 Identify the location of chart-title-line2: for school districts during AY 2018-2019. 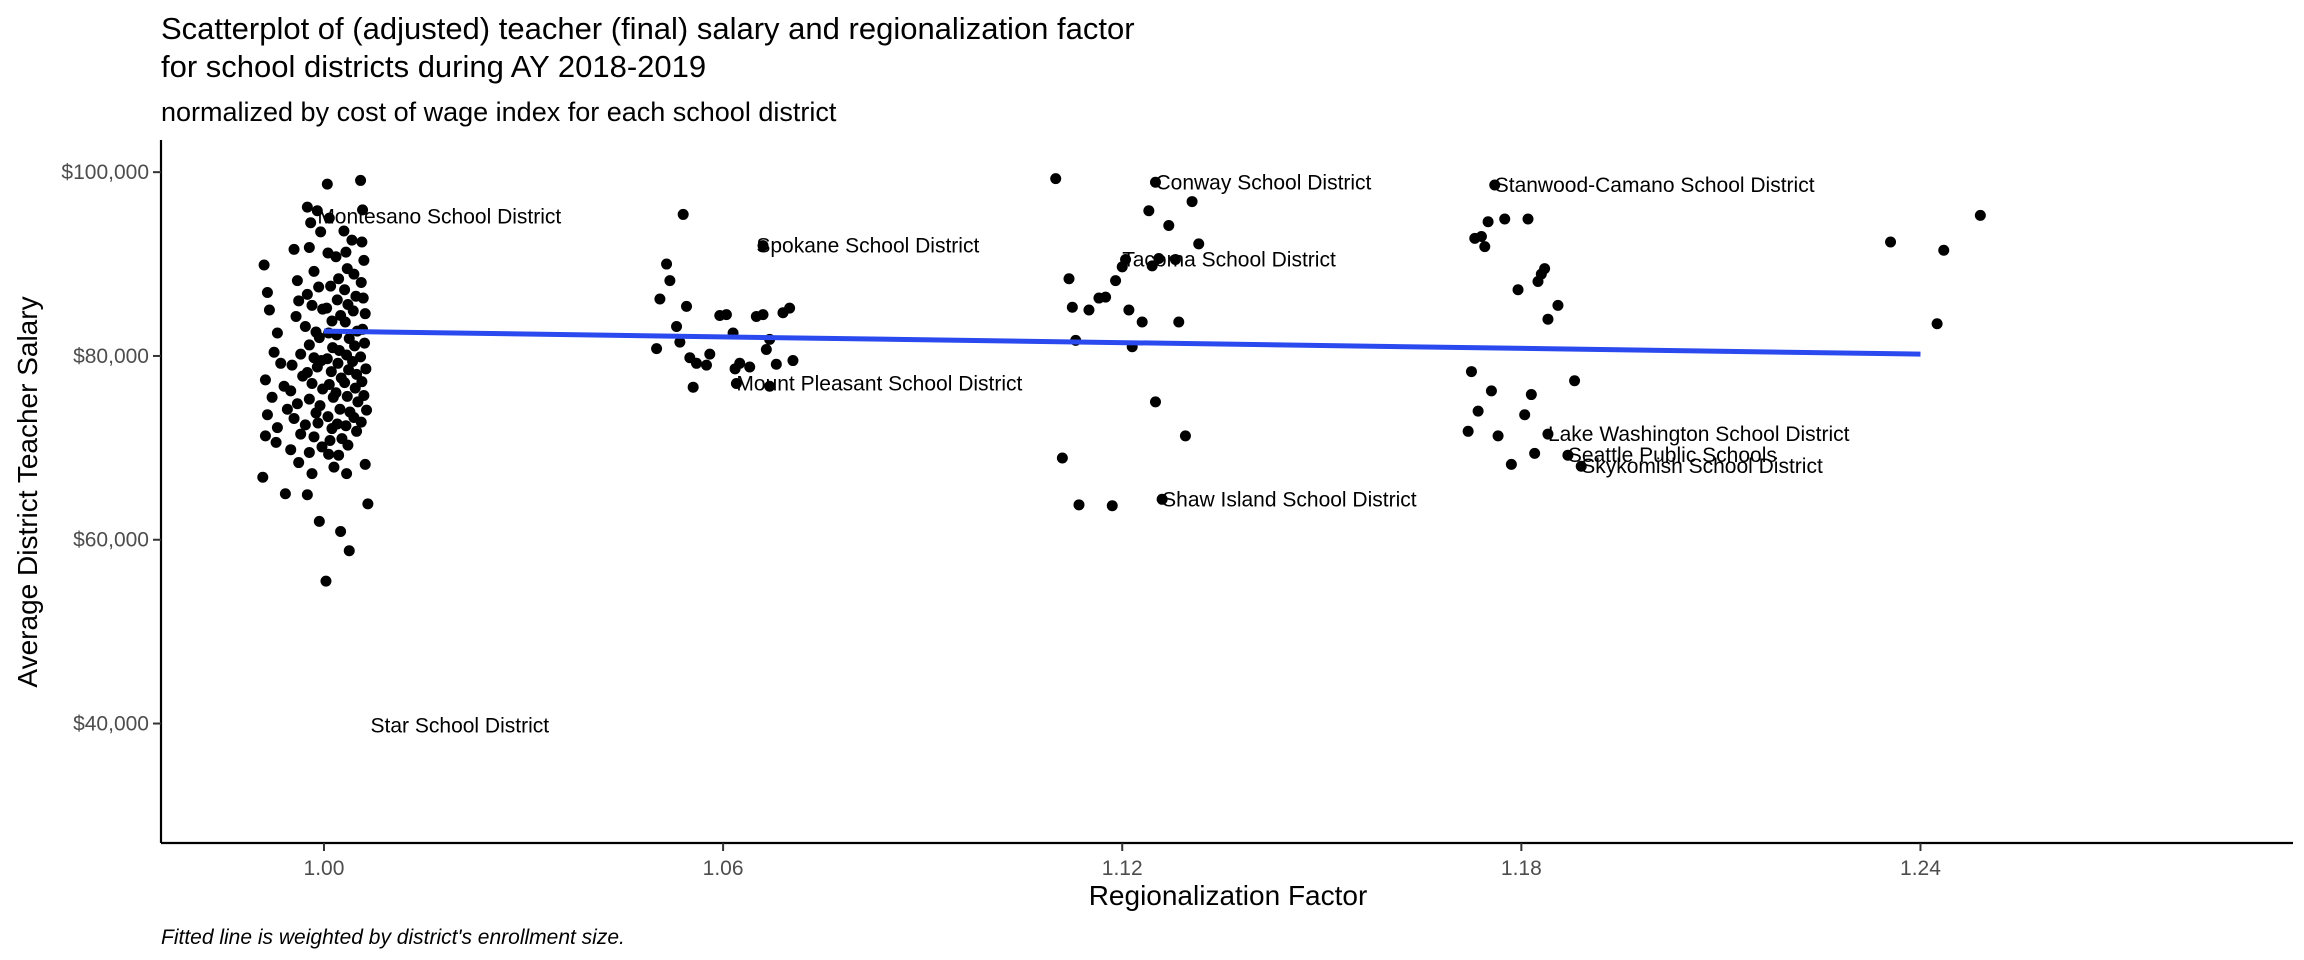
(433, 66).